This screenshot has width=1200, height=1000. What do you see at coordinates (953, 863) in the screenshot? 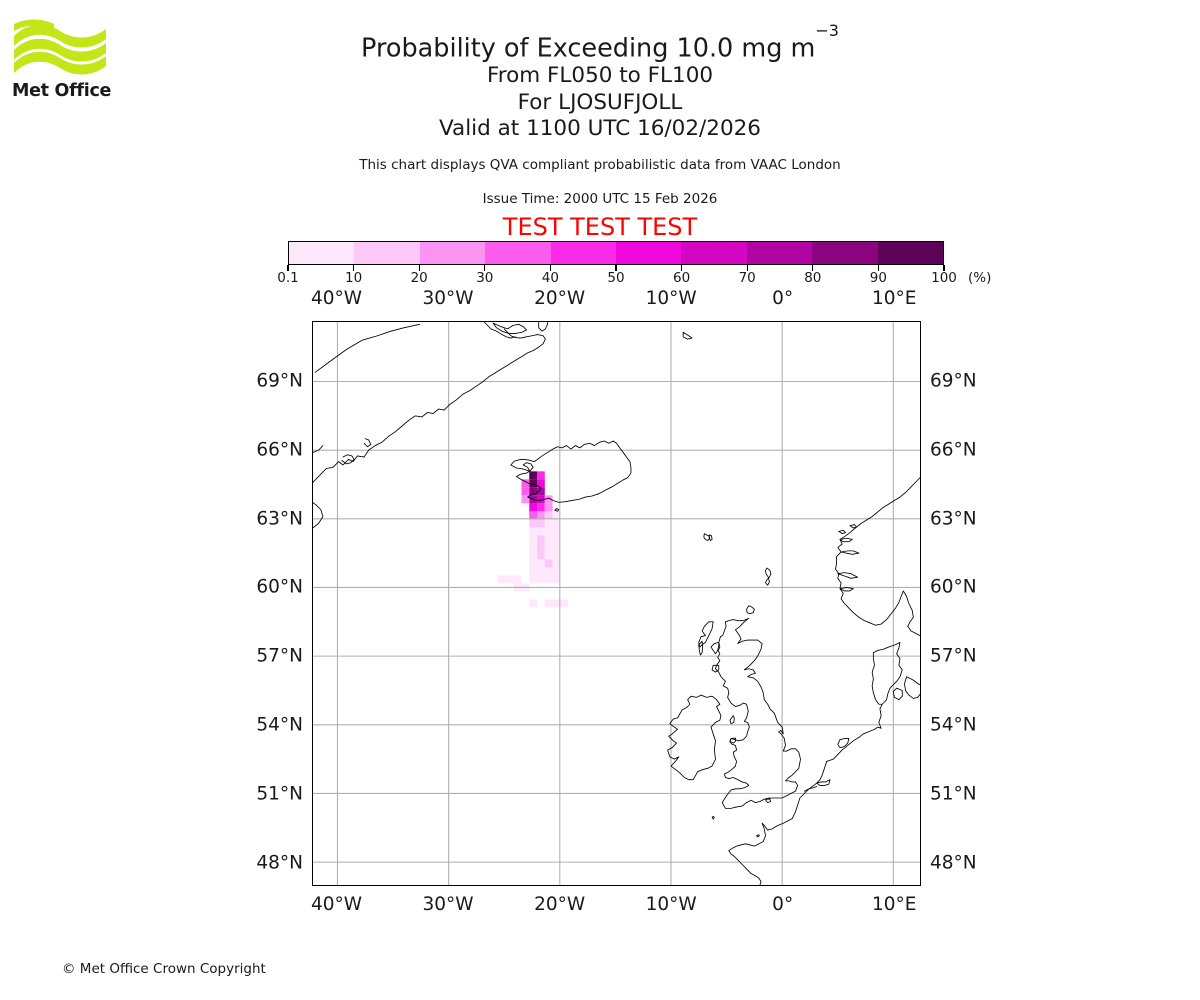
I see `lat-label-right-48°N: 48°N` at bounding box center [953, 863].